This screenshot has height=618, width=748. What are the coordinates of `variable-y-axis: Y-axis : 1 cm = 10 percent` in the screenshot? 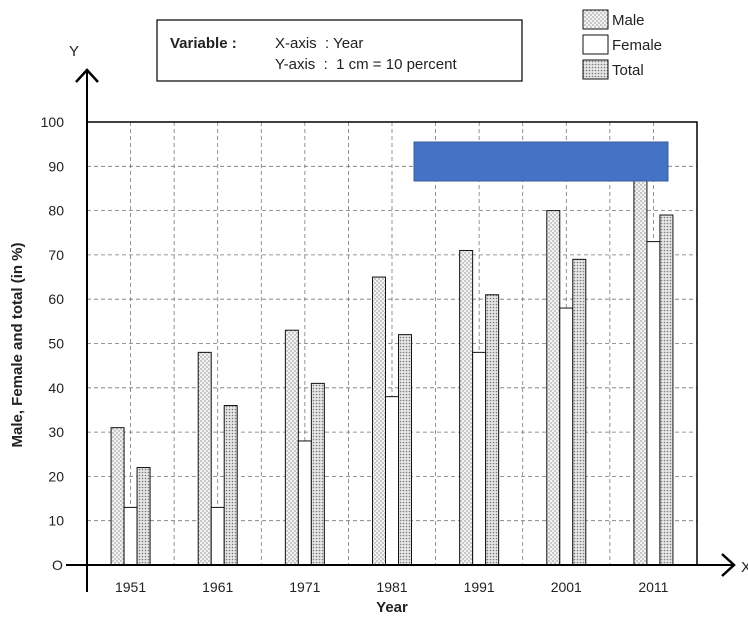 It's located at (366, 64).